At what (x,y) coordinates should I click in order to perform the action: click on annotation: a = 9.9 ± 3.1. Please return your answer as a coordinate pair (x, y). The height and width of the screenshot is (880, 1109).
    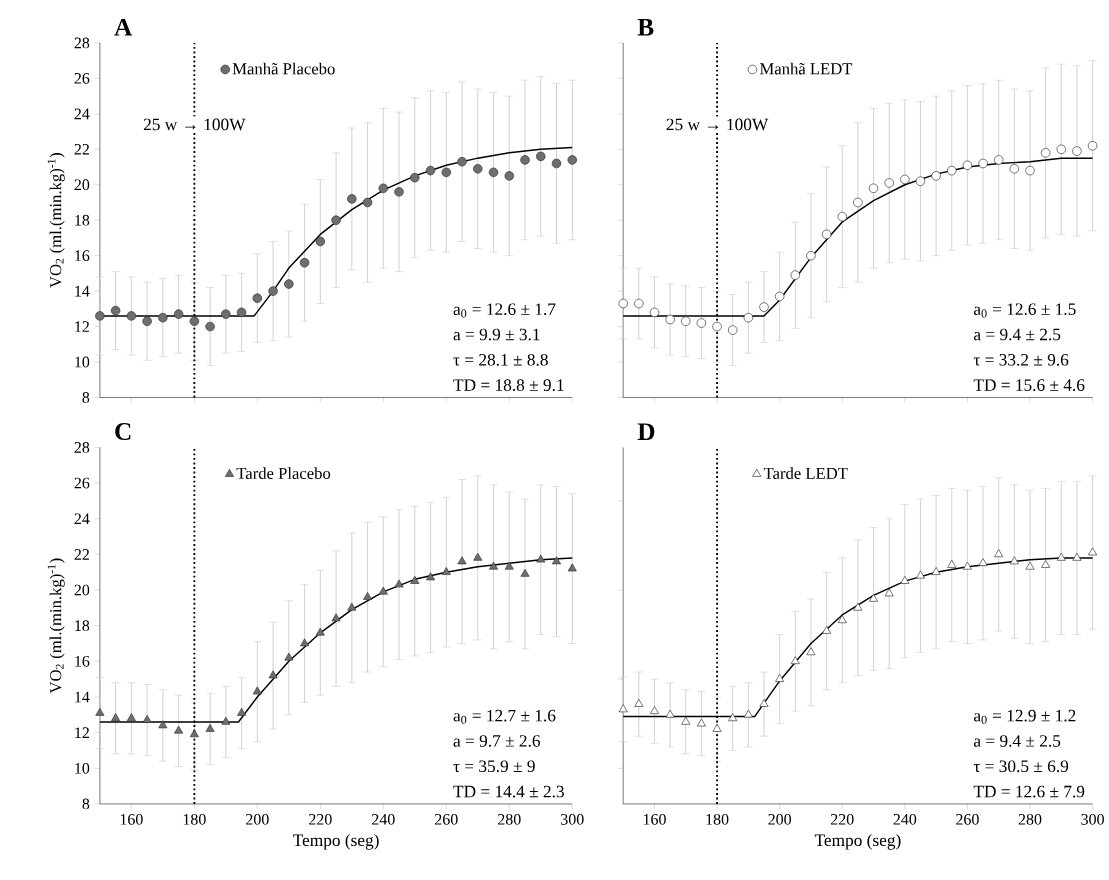
    Looking at the image, I should click on (496, 334).